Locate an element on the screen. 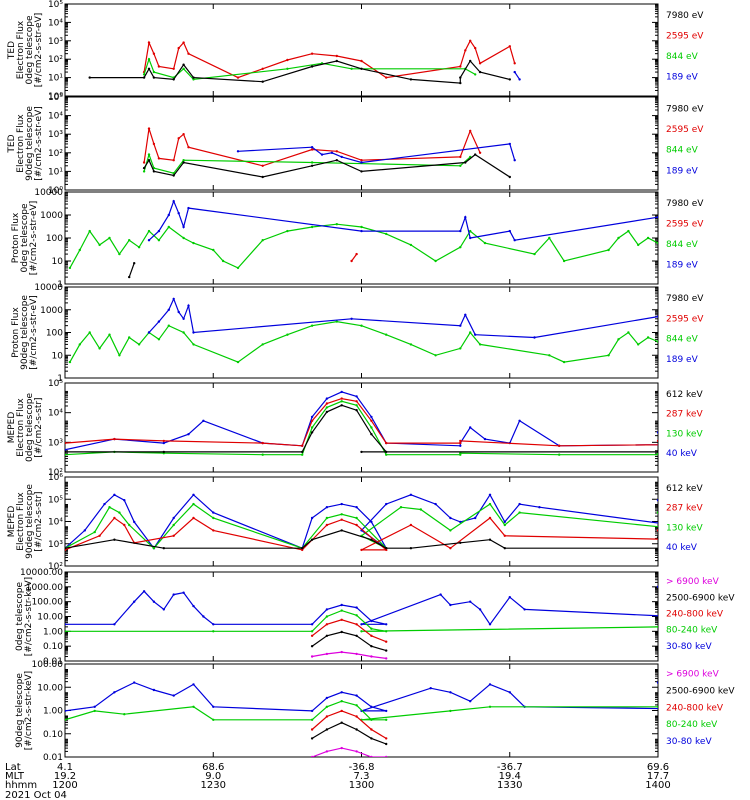 The image size is (750, 800). y-tick-label: 10⁴ is located at coordinates (55, 414).